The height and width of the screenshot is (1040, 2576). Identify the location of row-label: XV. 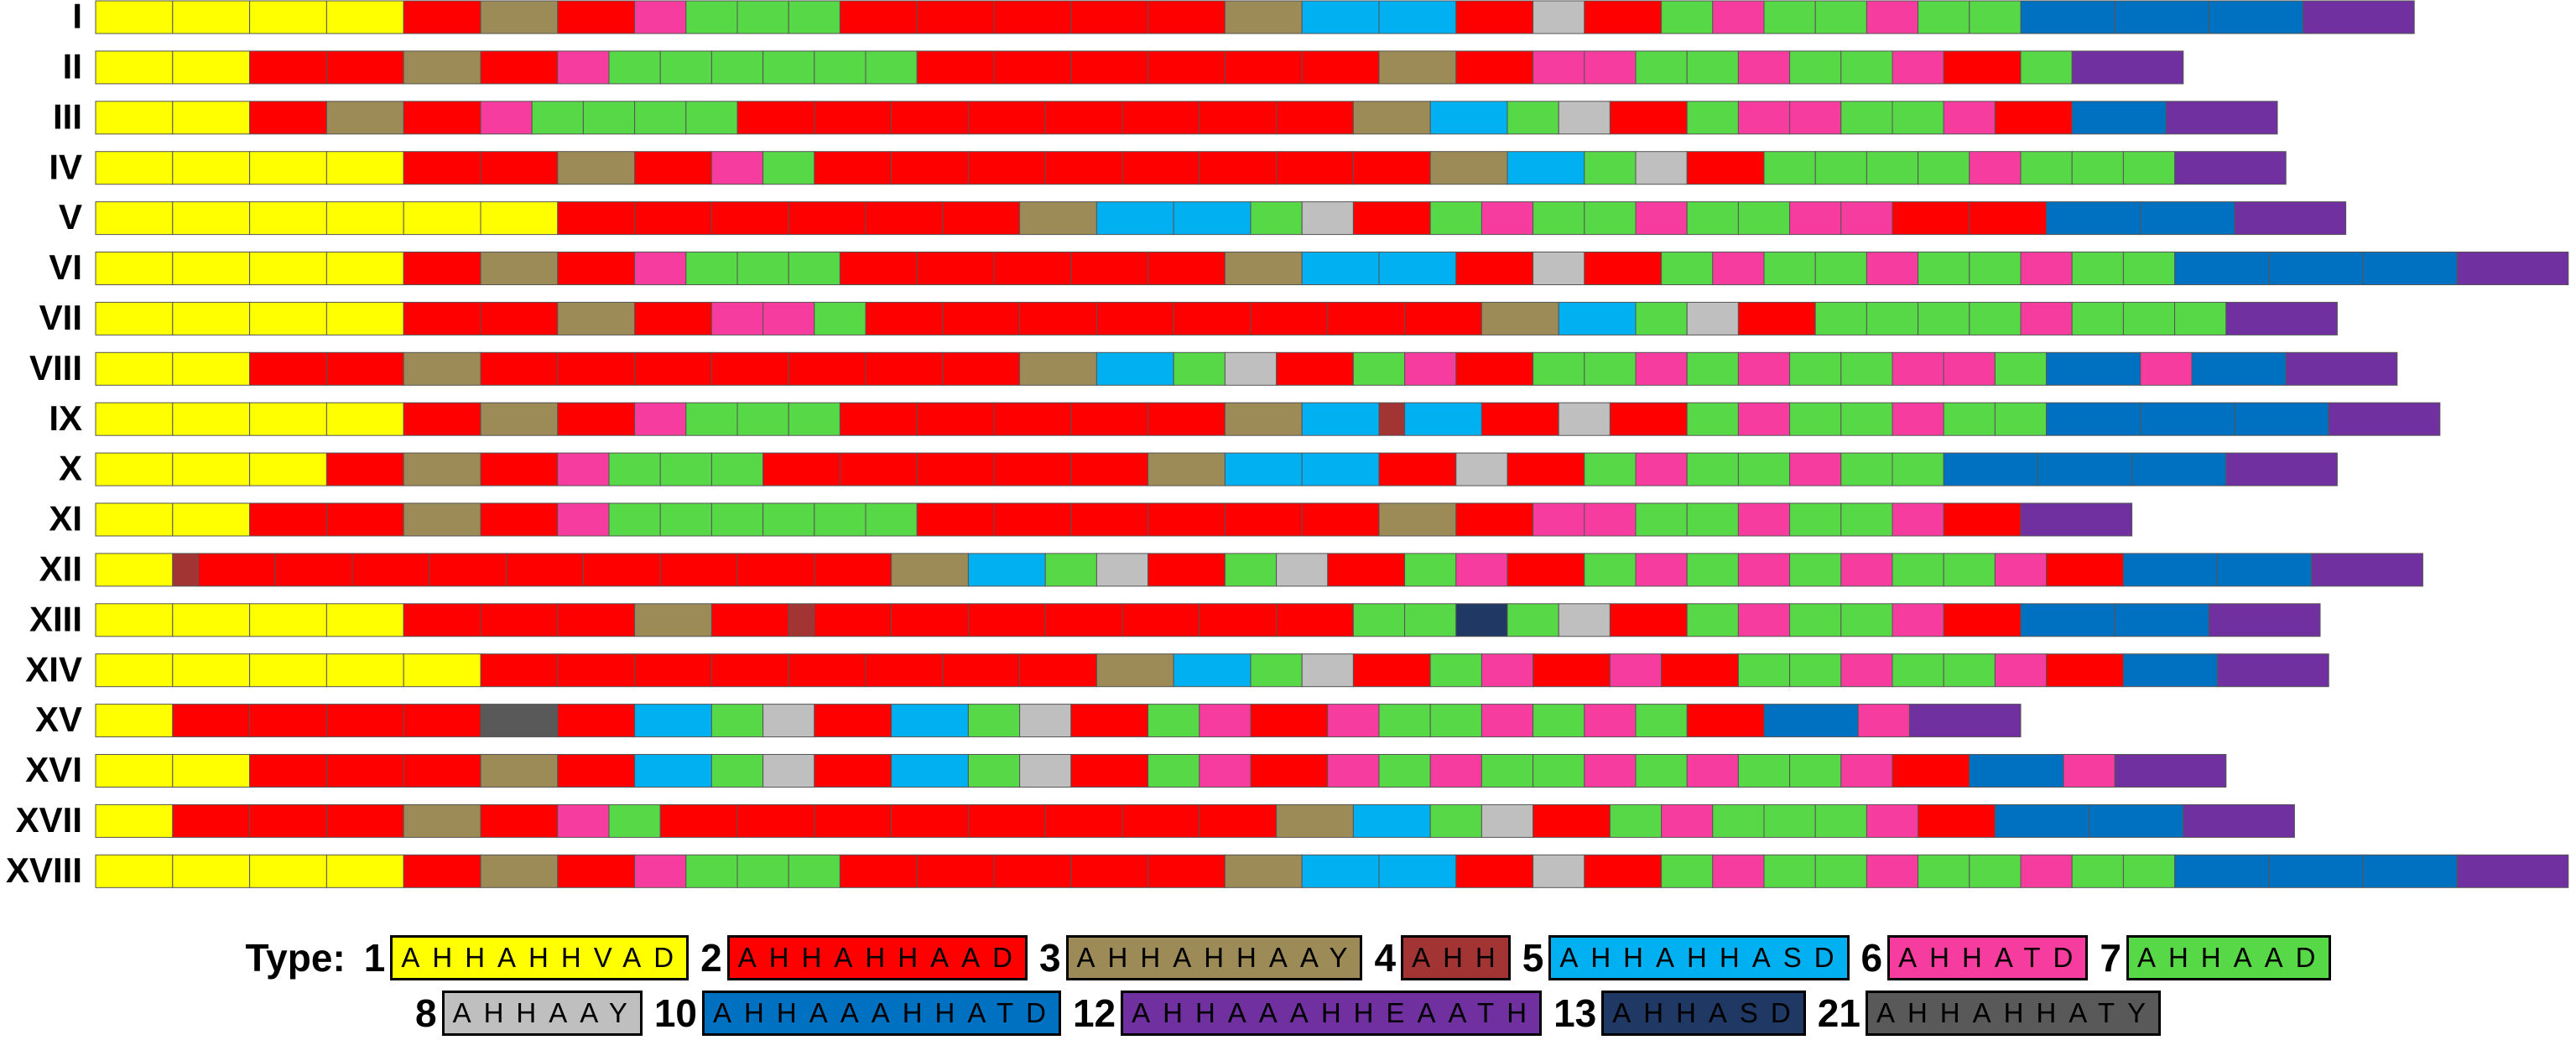
(58, 719).